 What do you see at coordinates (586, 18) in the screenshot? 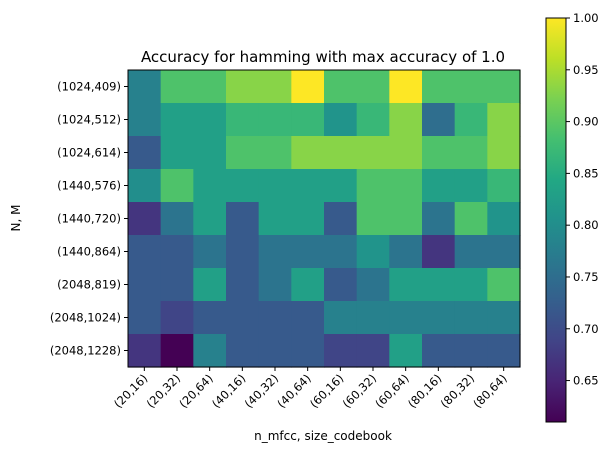
I see `colorbar-tick-label: 1.00` at bounding box center [586, 18].